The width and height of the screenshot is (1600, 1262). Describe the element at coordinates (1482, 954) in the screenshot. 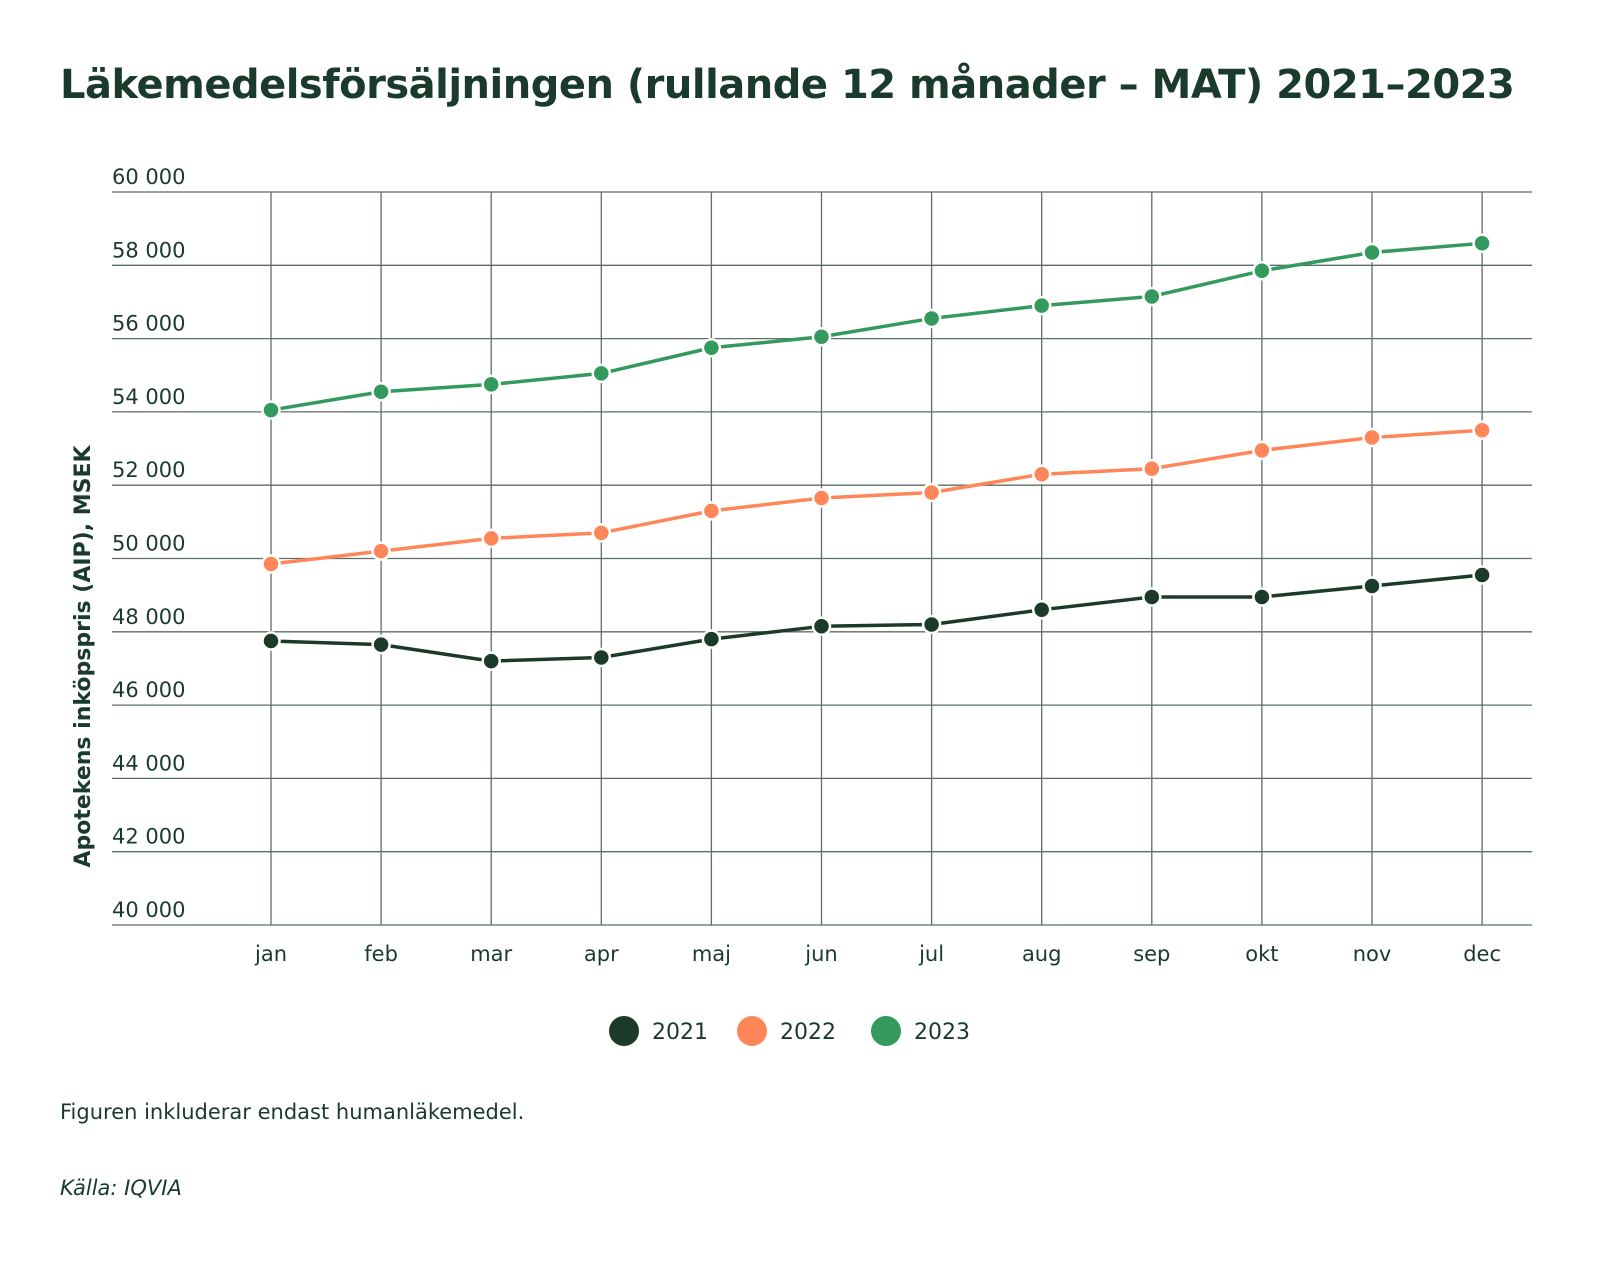

I see `x-tick-label: dec` at that location.